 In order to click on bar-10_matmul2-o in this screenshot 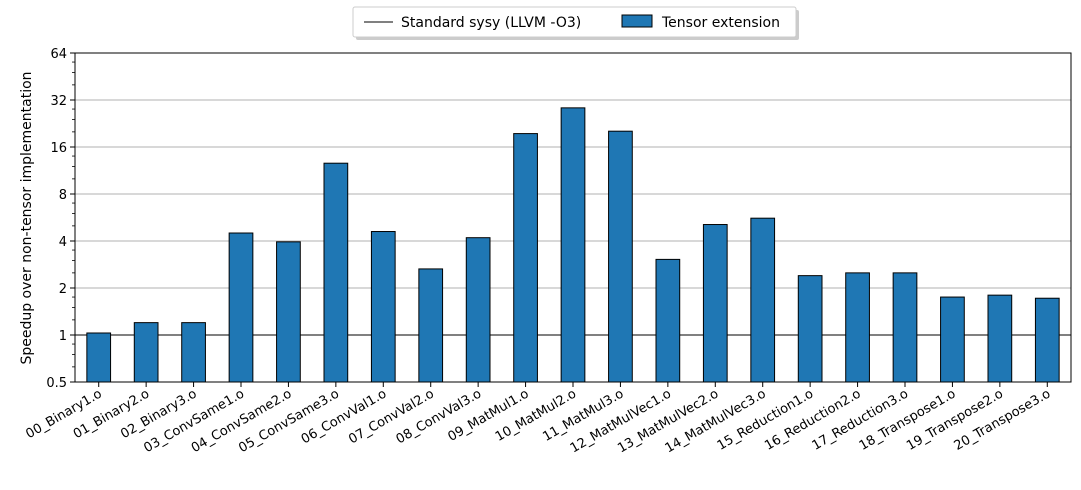, I will do `click(573, 245)`.